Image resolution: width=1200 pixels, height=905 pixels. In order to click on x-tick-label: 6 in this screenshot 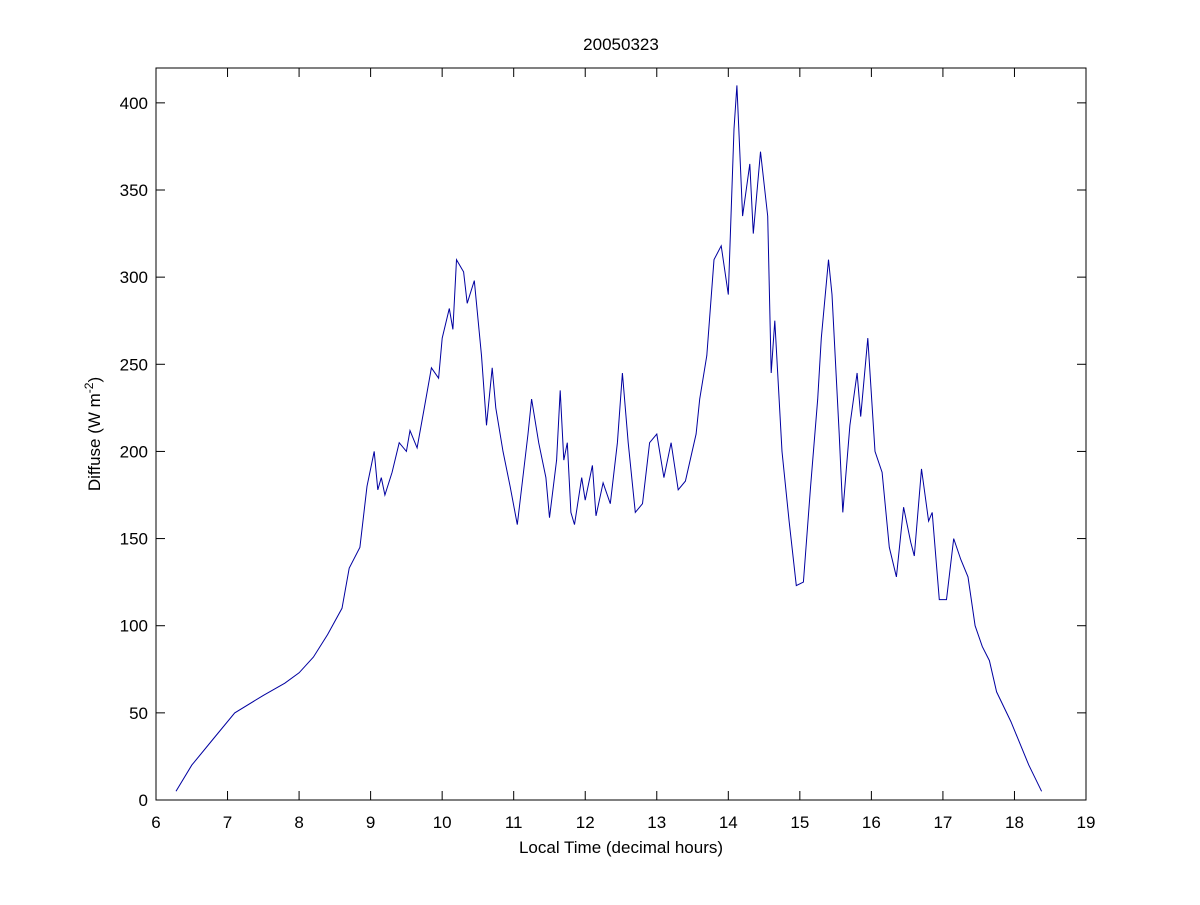, I will do `click(155, 822)`.